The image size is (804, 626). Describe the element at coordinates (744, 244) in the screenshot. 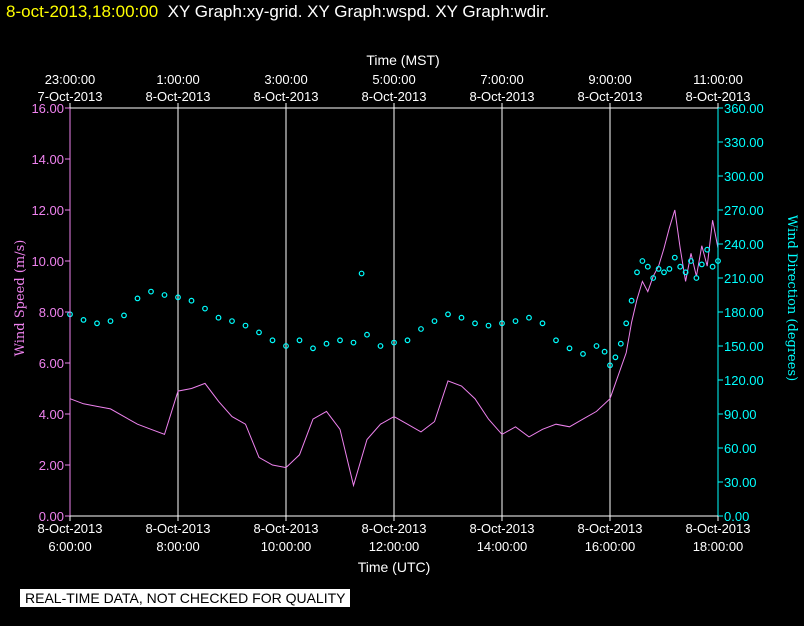

I see `right-tick-label: 240.00` at that location.